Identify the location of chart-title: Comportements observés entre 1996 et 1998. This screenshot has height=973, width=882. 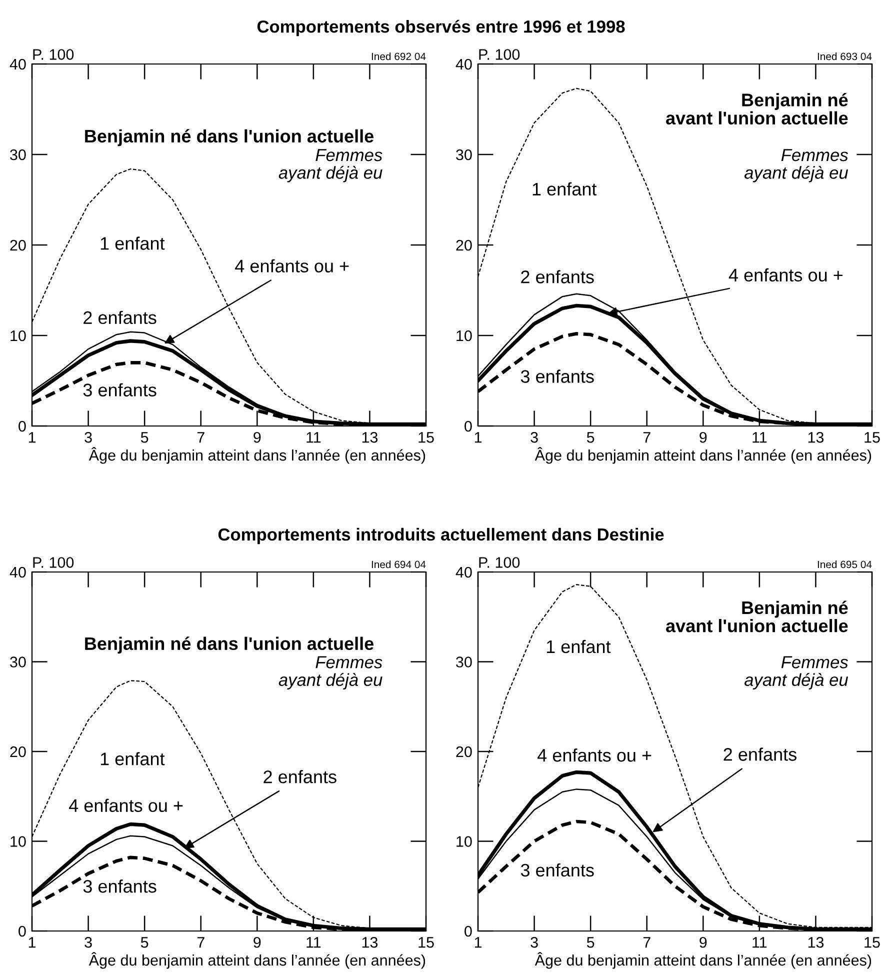
(441, 28).